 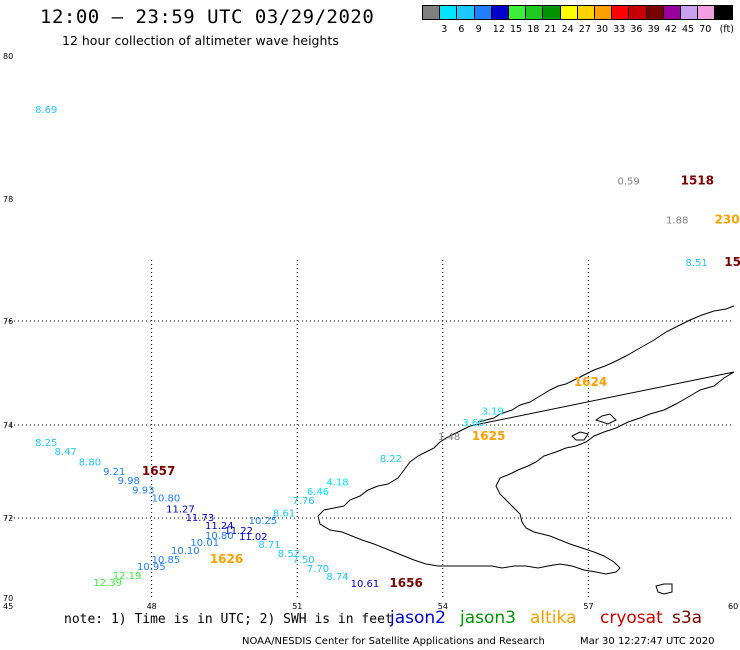 What do you see at coordinates (180, 509) in the screenshot?
I see `wave-height-label: 11.27` at bounding box center [180, 509].